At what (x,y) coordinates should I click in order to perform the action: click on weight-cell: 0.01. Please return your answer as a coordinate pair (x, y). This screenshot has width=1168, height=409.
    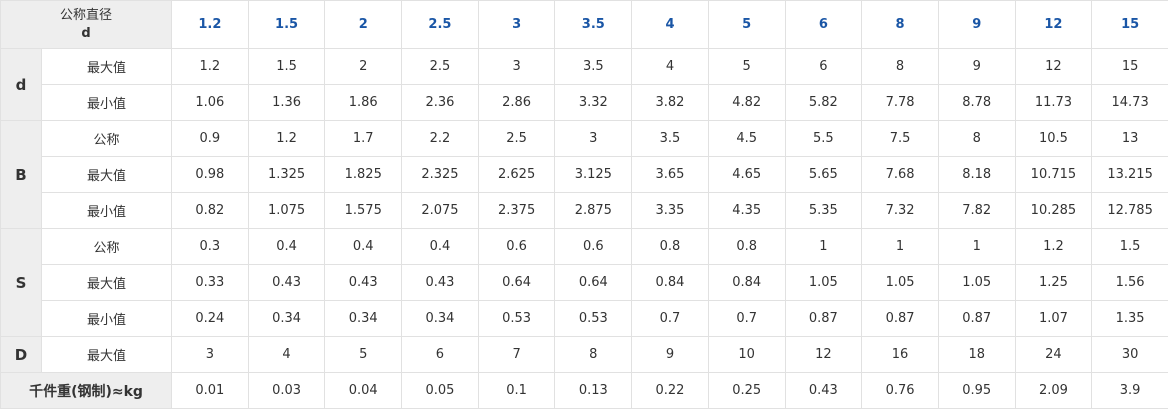
    Looking at the image, I should click on (210, 391).